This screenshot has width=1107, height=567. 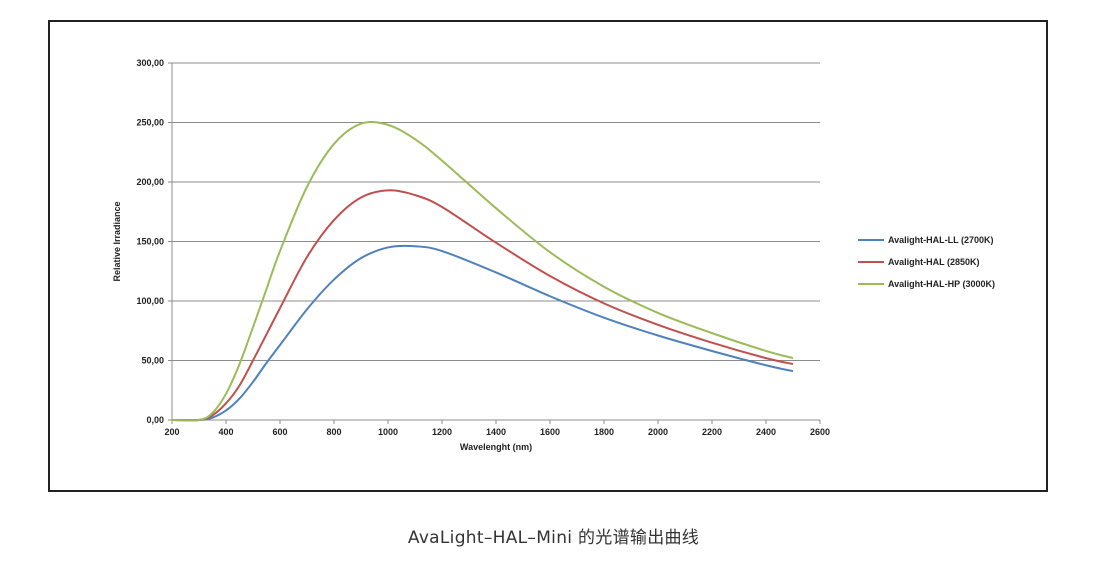 I want to click on x-tick-label: 1200, so click(x=442, y=432).